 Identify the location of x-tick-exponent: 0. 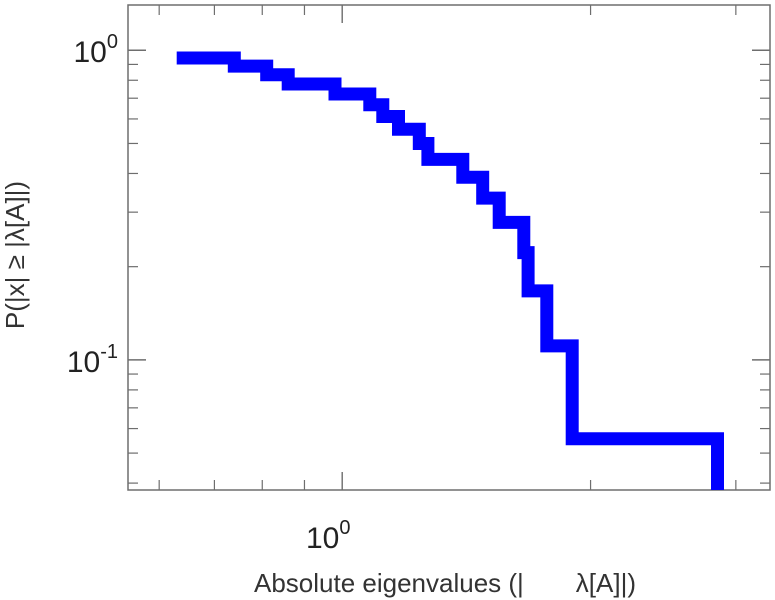
(344, 528).